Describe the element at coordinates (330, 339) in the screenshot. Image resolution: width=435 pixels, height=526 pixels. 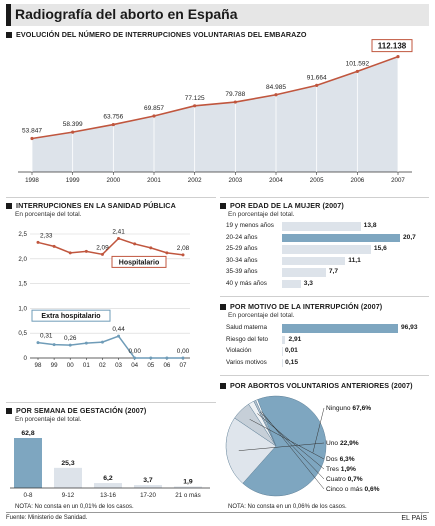
I see `bar-row: Riesgo del feto 2,91` at that location.